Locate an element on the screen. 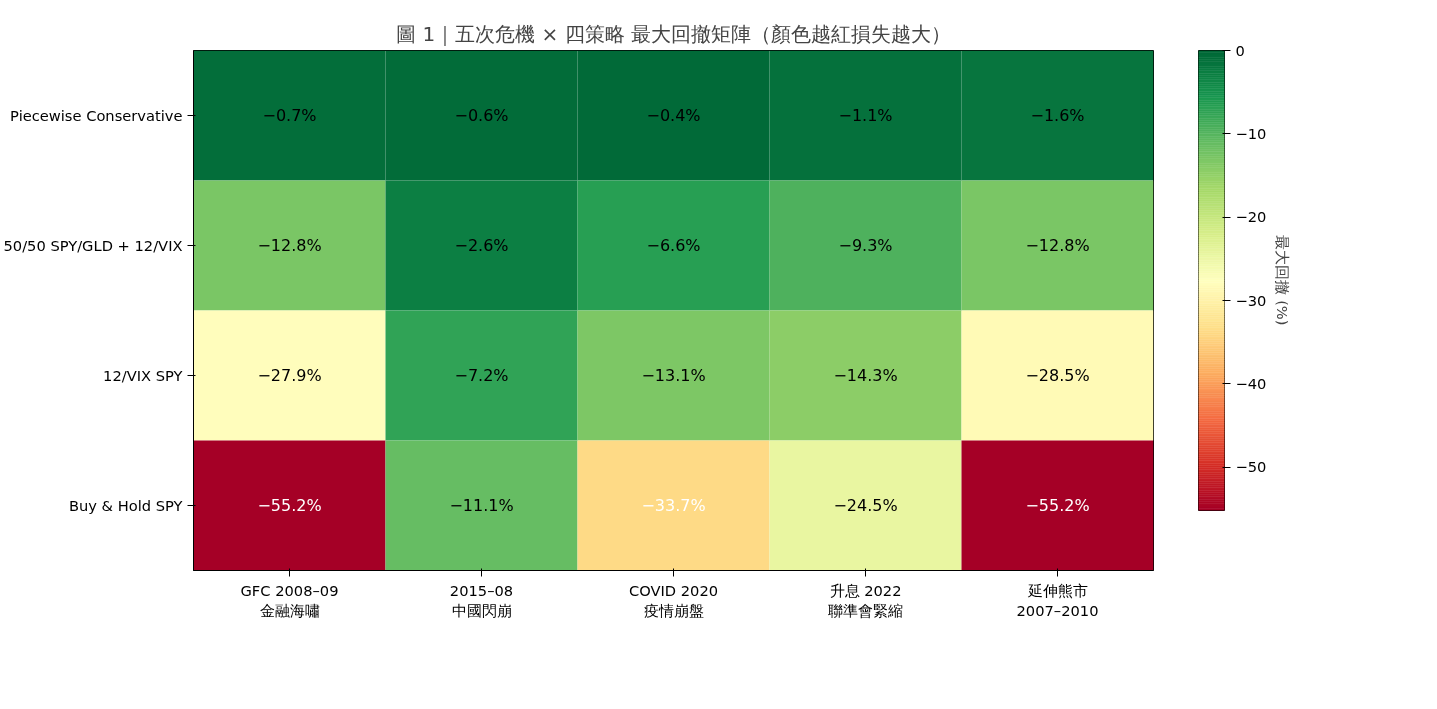 The width and height of the screenshot is (1437, 709). color-bar-label: 0 is located at coordinates (1240, 50).